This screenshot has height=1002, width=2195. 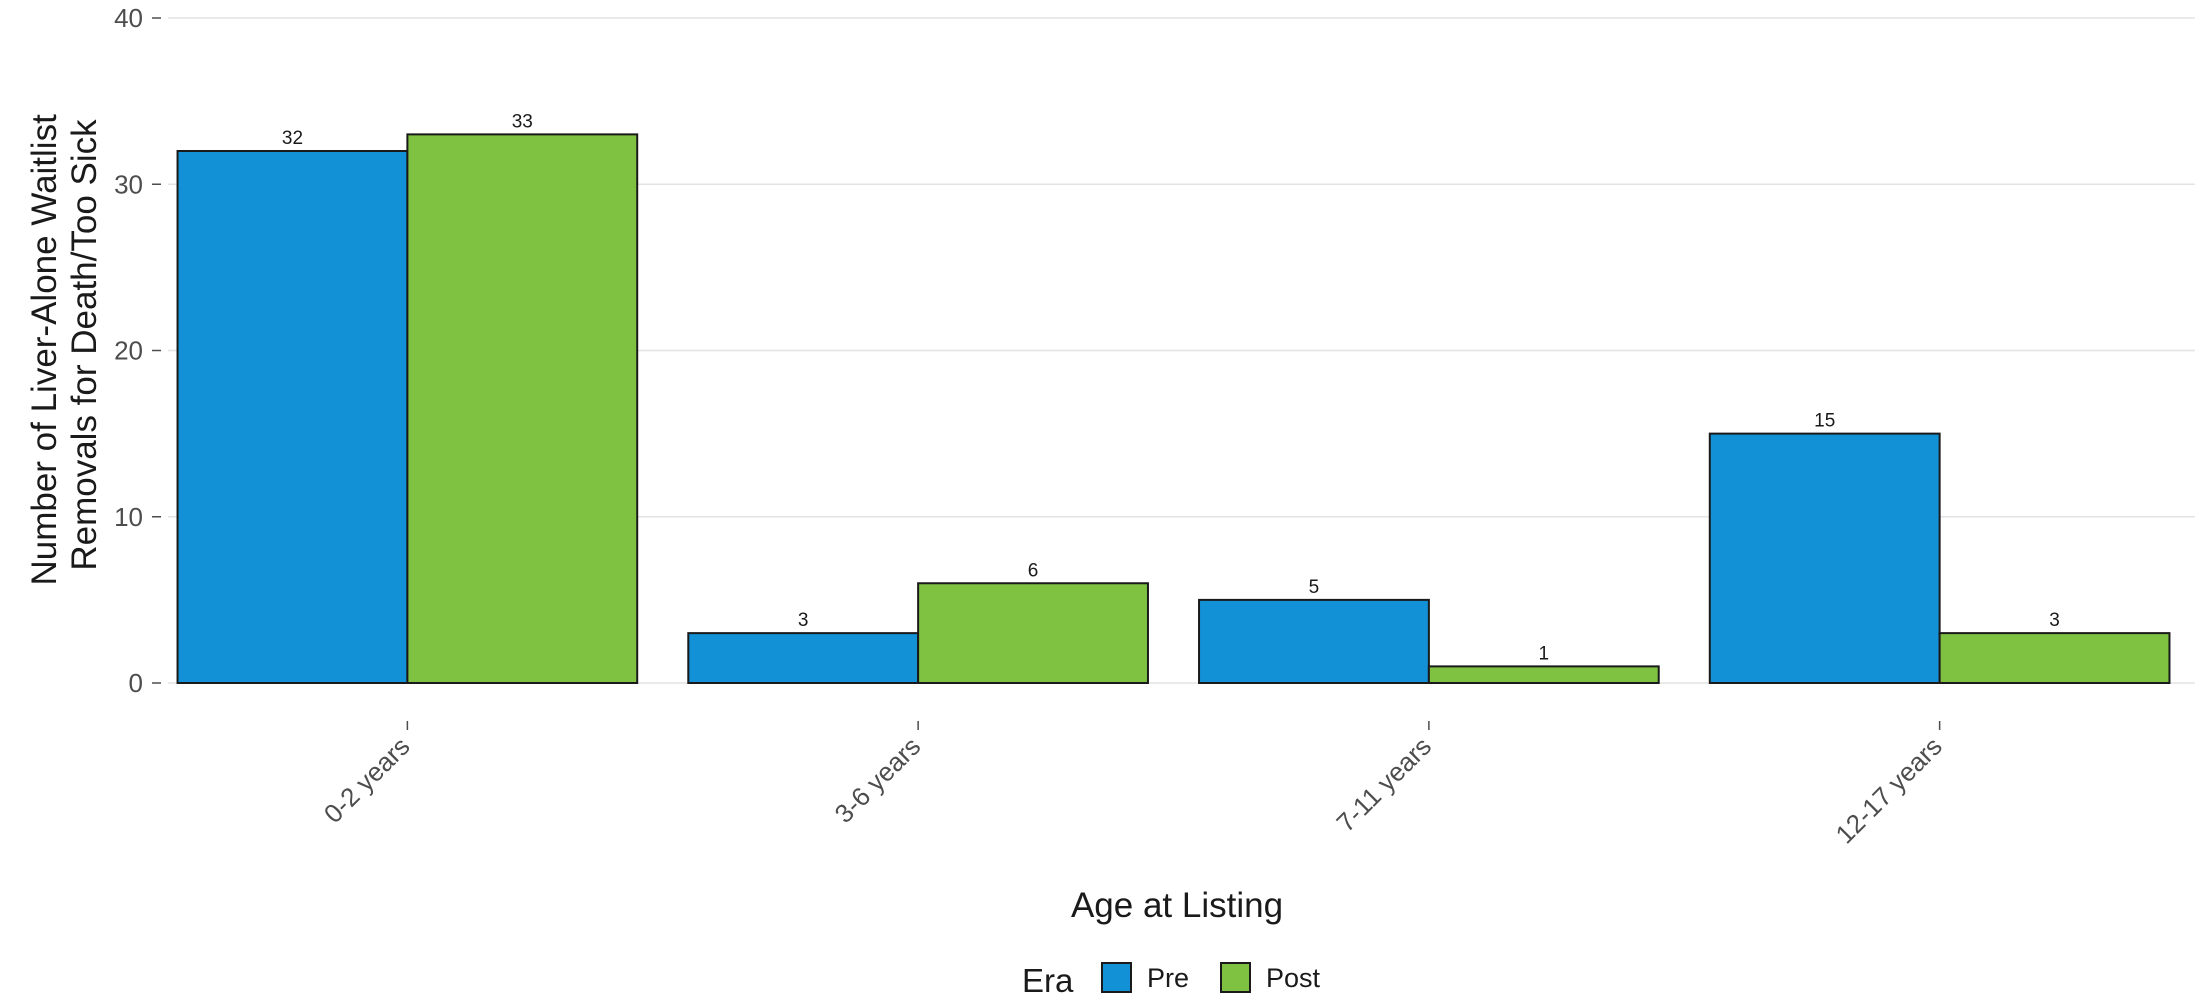 I want to click on y-tick-label: 10, so click(x=128, y=517).